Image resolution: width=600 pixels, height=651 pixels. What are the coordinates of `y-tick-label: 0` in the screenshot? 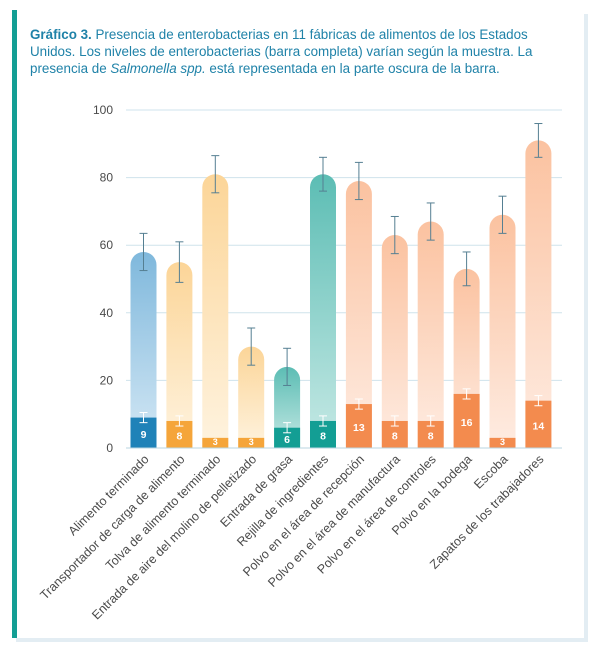 It's located at (109, 448).